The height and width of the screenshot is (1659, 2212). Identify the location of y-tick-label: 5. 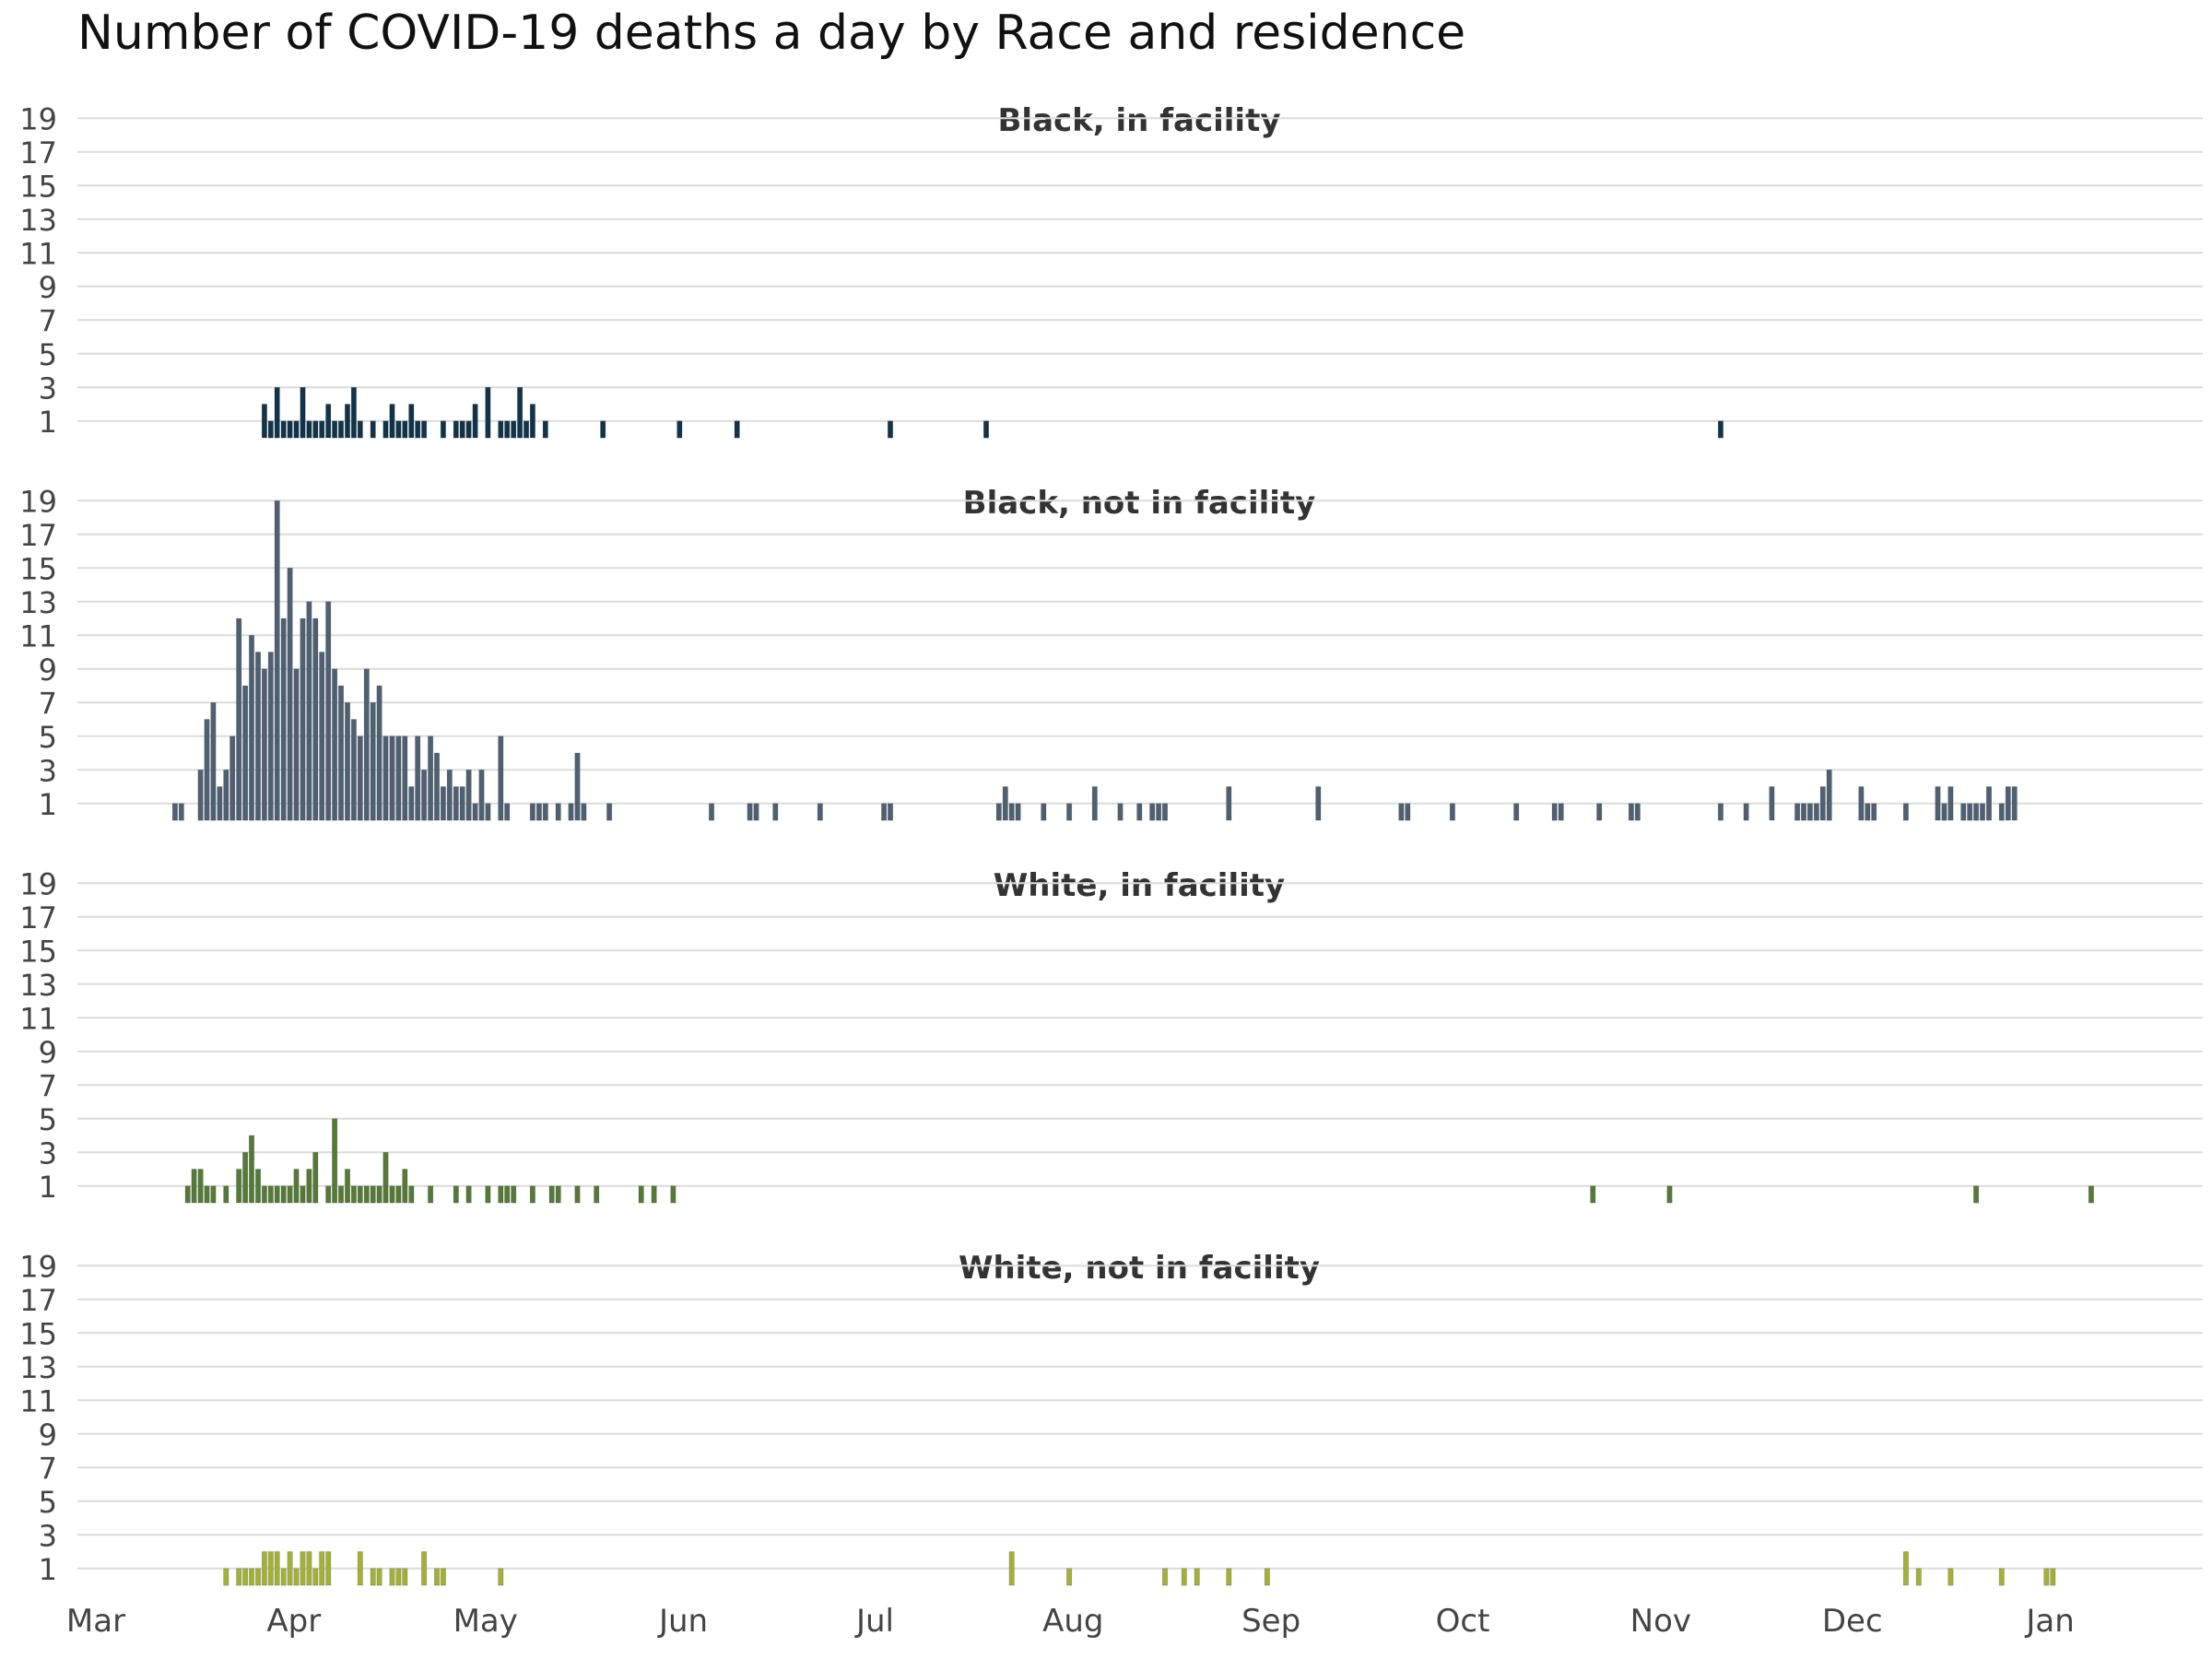
(48, 1119).